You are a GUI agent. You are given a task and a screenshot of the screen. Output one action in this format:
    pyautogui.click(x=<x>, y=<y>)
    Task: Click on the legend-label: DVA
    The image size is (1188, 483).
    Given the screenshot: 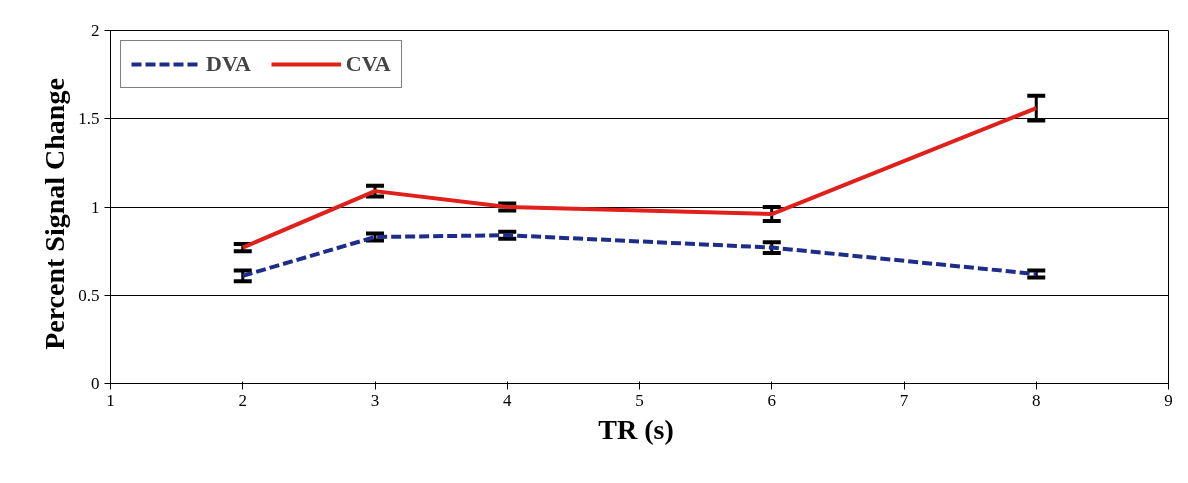 What is the action you would take?
    pyautogui.click(x=228, y=64)
    